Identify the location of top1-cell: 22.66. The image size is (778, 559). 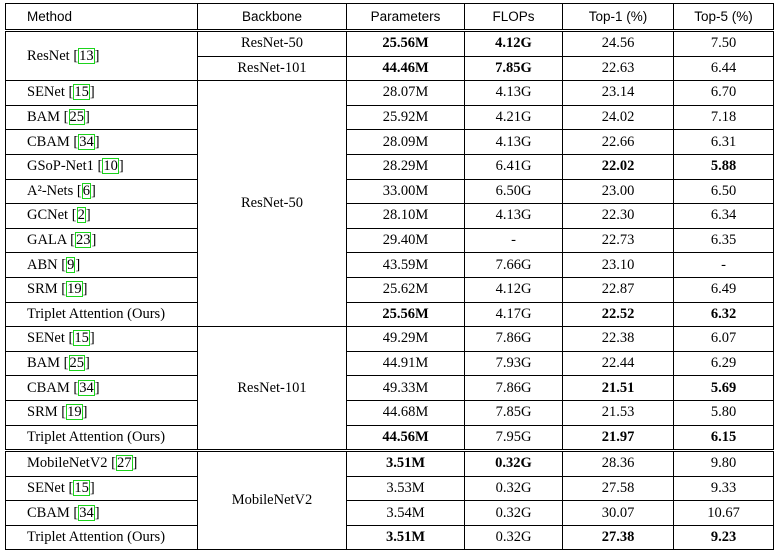
(618, 142).